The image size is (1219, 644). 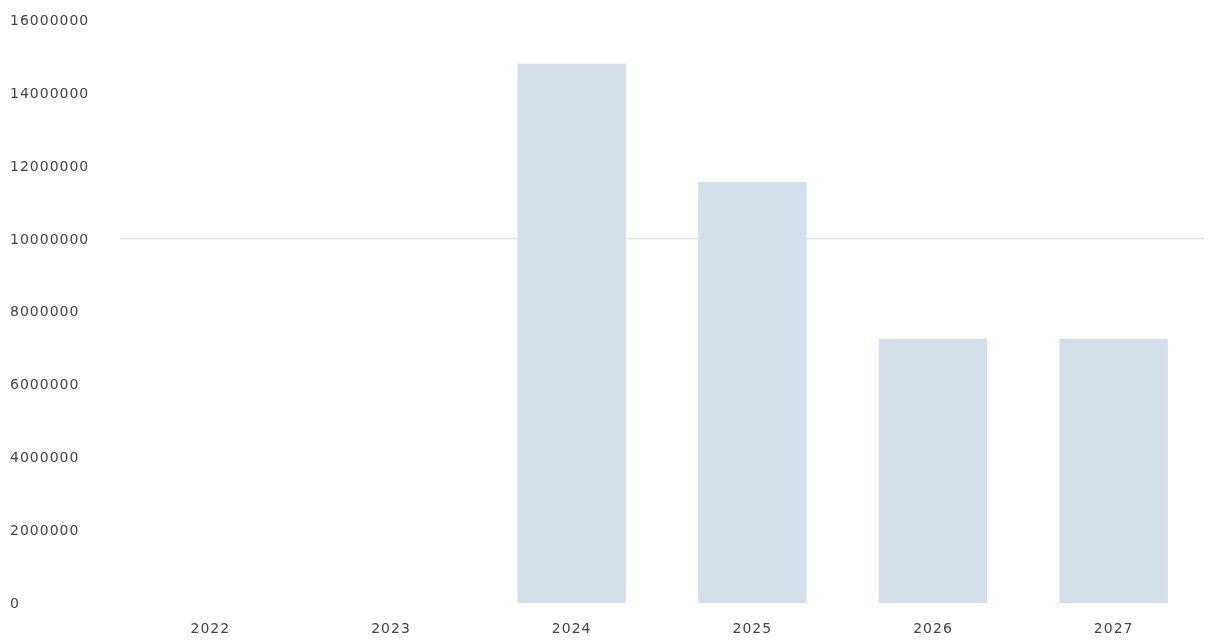 What do you see at coordinates (571, 628) in the screenshot?
I see `x-tick-label: 2024` at bounding box center [571, 628].